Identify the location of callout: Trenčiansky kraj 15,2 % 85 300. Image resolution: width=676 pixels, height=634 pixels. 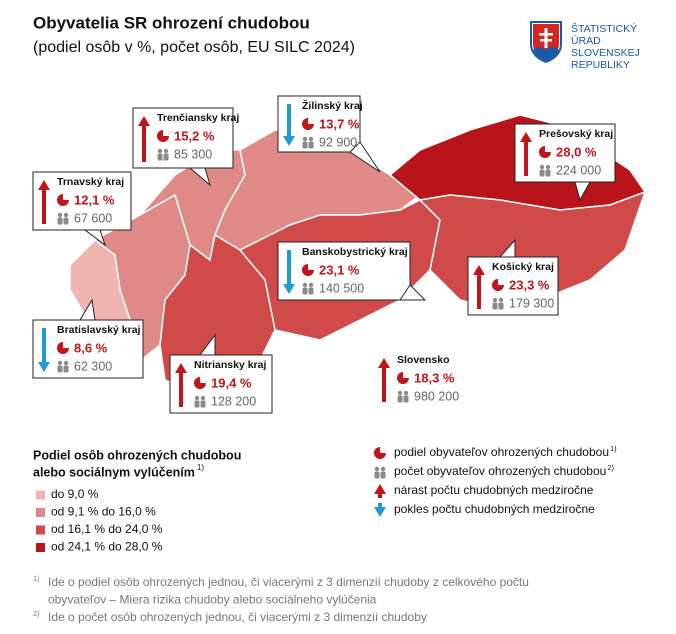
(185, 147).